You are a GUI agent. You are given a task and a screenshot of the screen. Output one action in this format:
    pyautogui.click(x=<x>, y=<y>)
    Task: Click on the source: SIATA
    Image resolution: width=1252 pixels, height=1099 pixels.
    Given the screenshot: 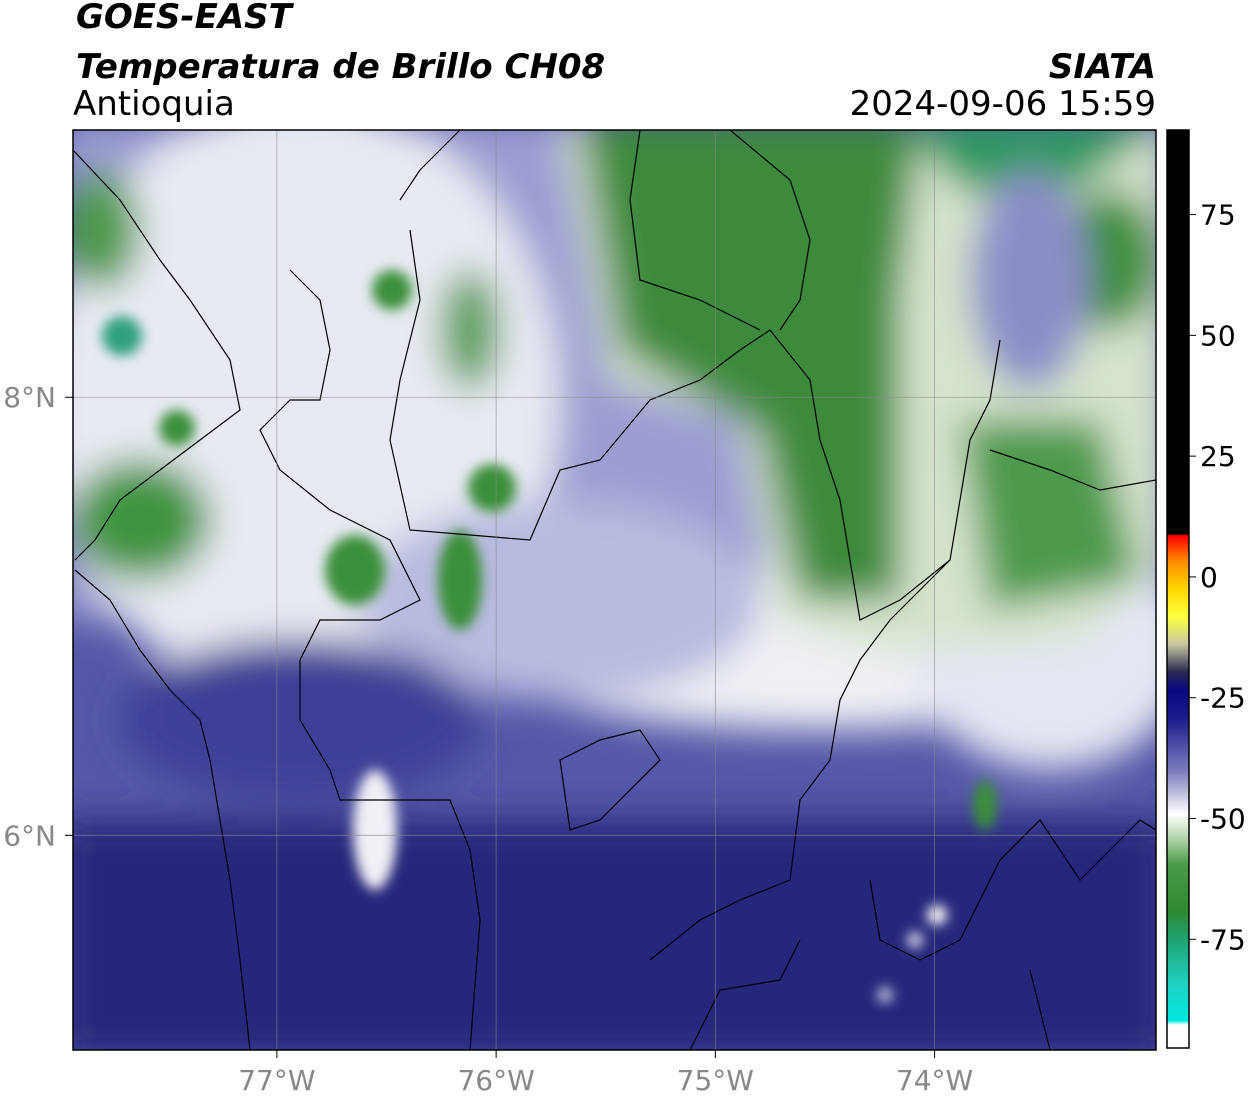 What is the action you would take?
    pyautogui.click(x=1102, y=67)
    